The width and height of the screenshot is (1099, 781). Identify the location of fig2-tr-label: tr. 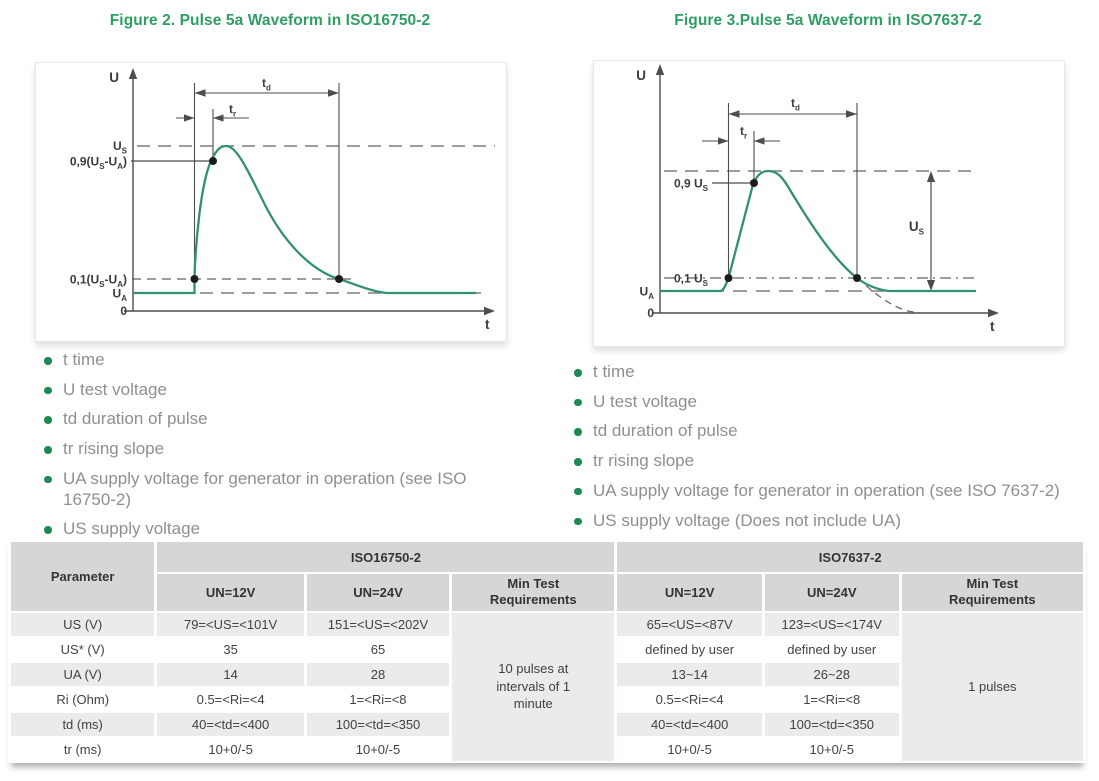
(232, 110).